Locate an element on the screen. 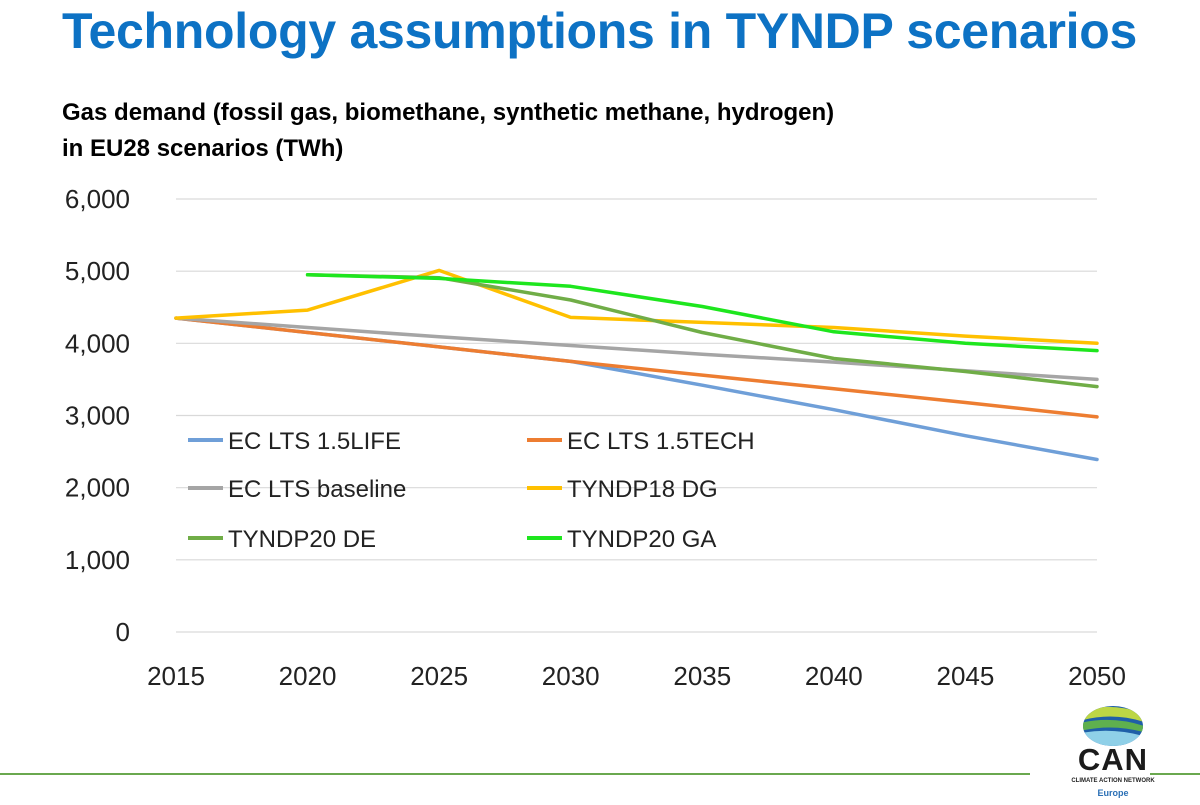 The width and height of the screenshot is (1200, 805). legend-label: EC LTS 1.5TECH is located at coordinates (661, 441).